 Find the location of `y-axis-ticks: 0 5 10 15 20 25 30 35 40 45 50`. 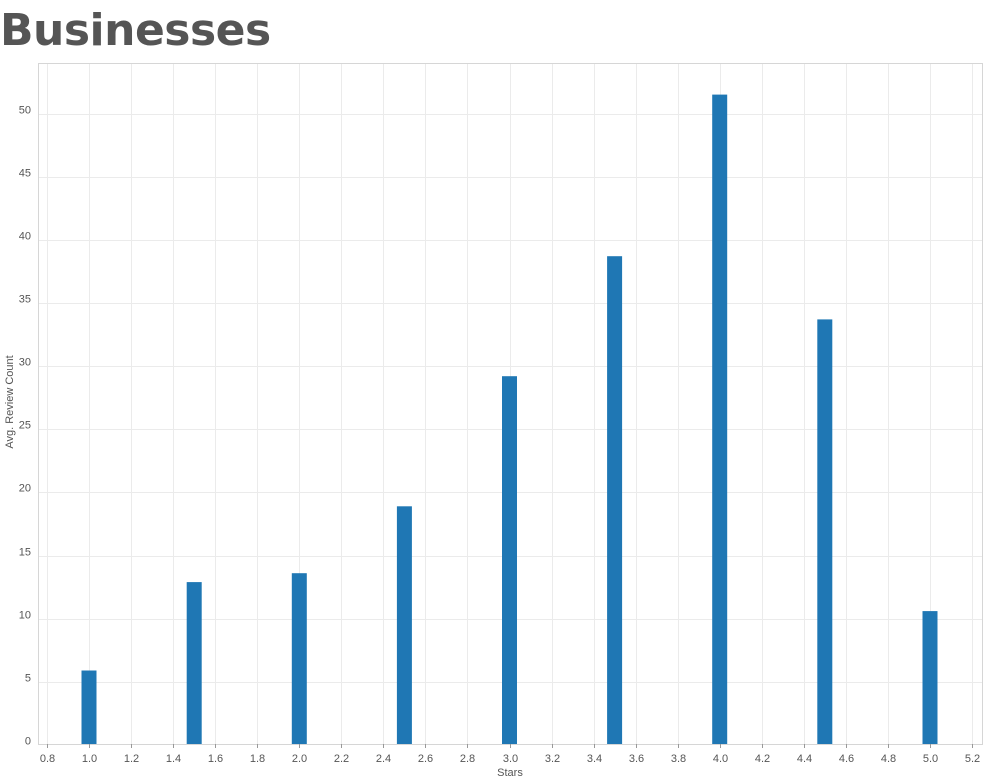

y-axis-ticks: 0 5 10 15 20 25 30 35 40 45 50 is located at coordinates (25, 426).